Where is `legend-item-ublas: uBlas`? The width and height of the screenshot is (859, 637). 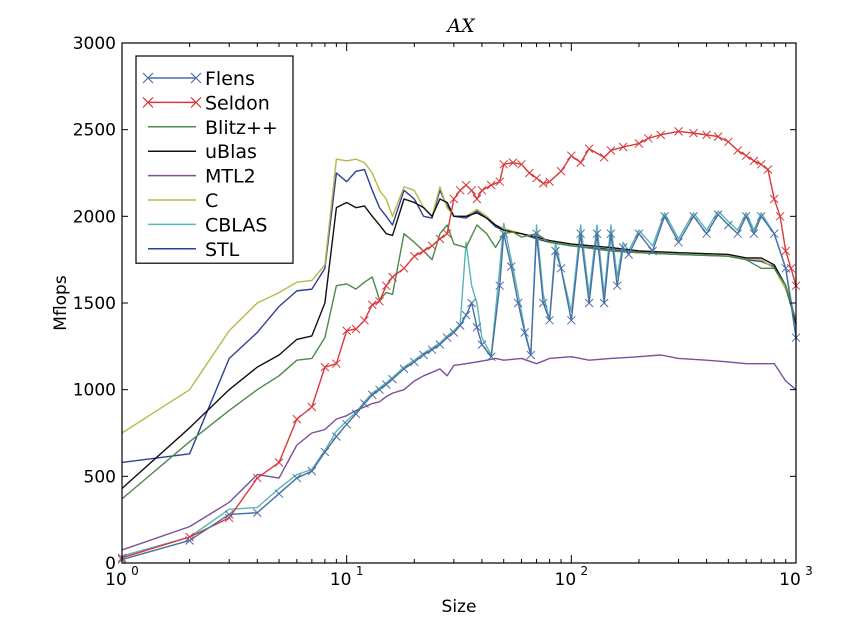 legend-item-ublas: uBlas is located at coordinates (202, 152).